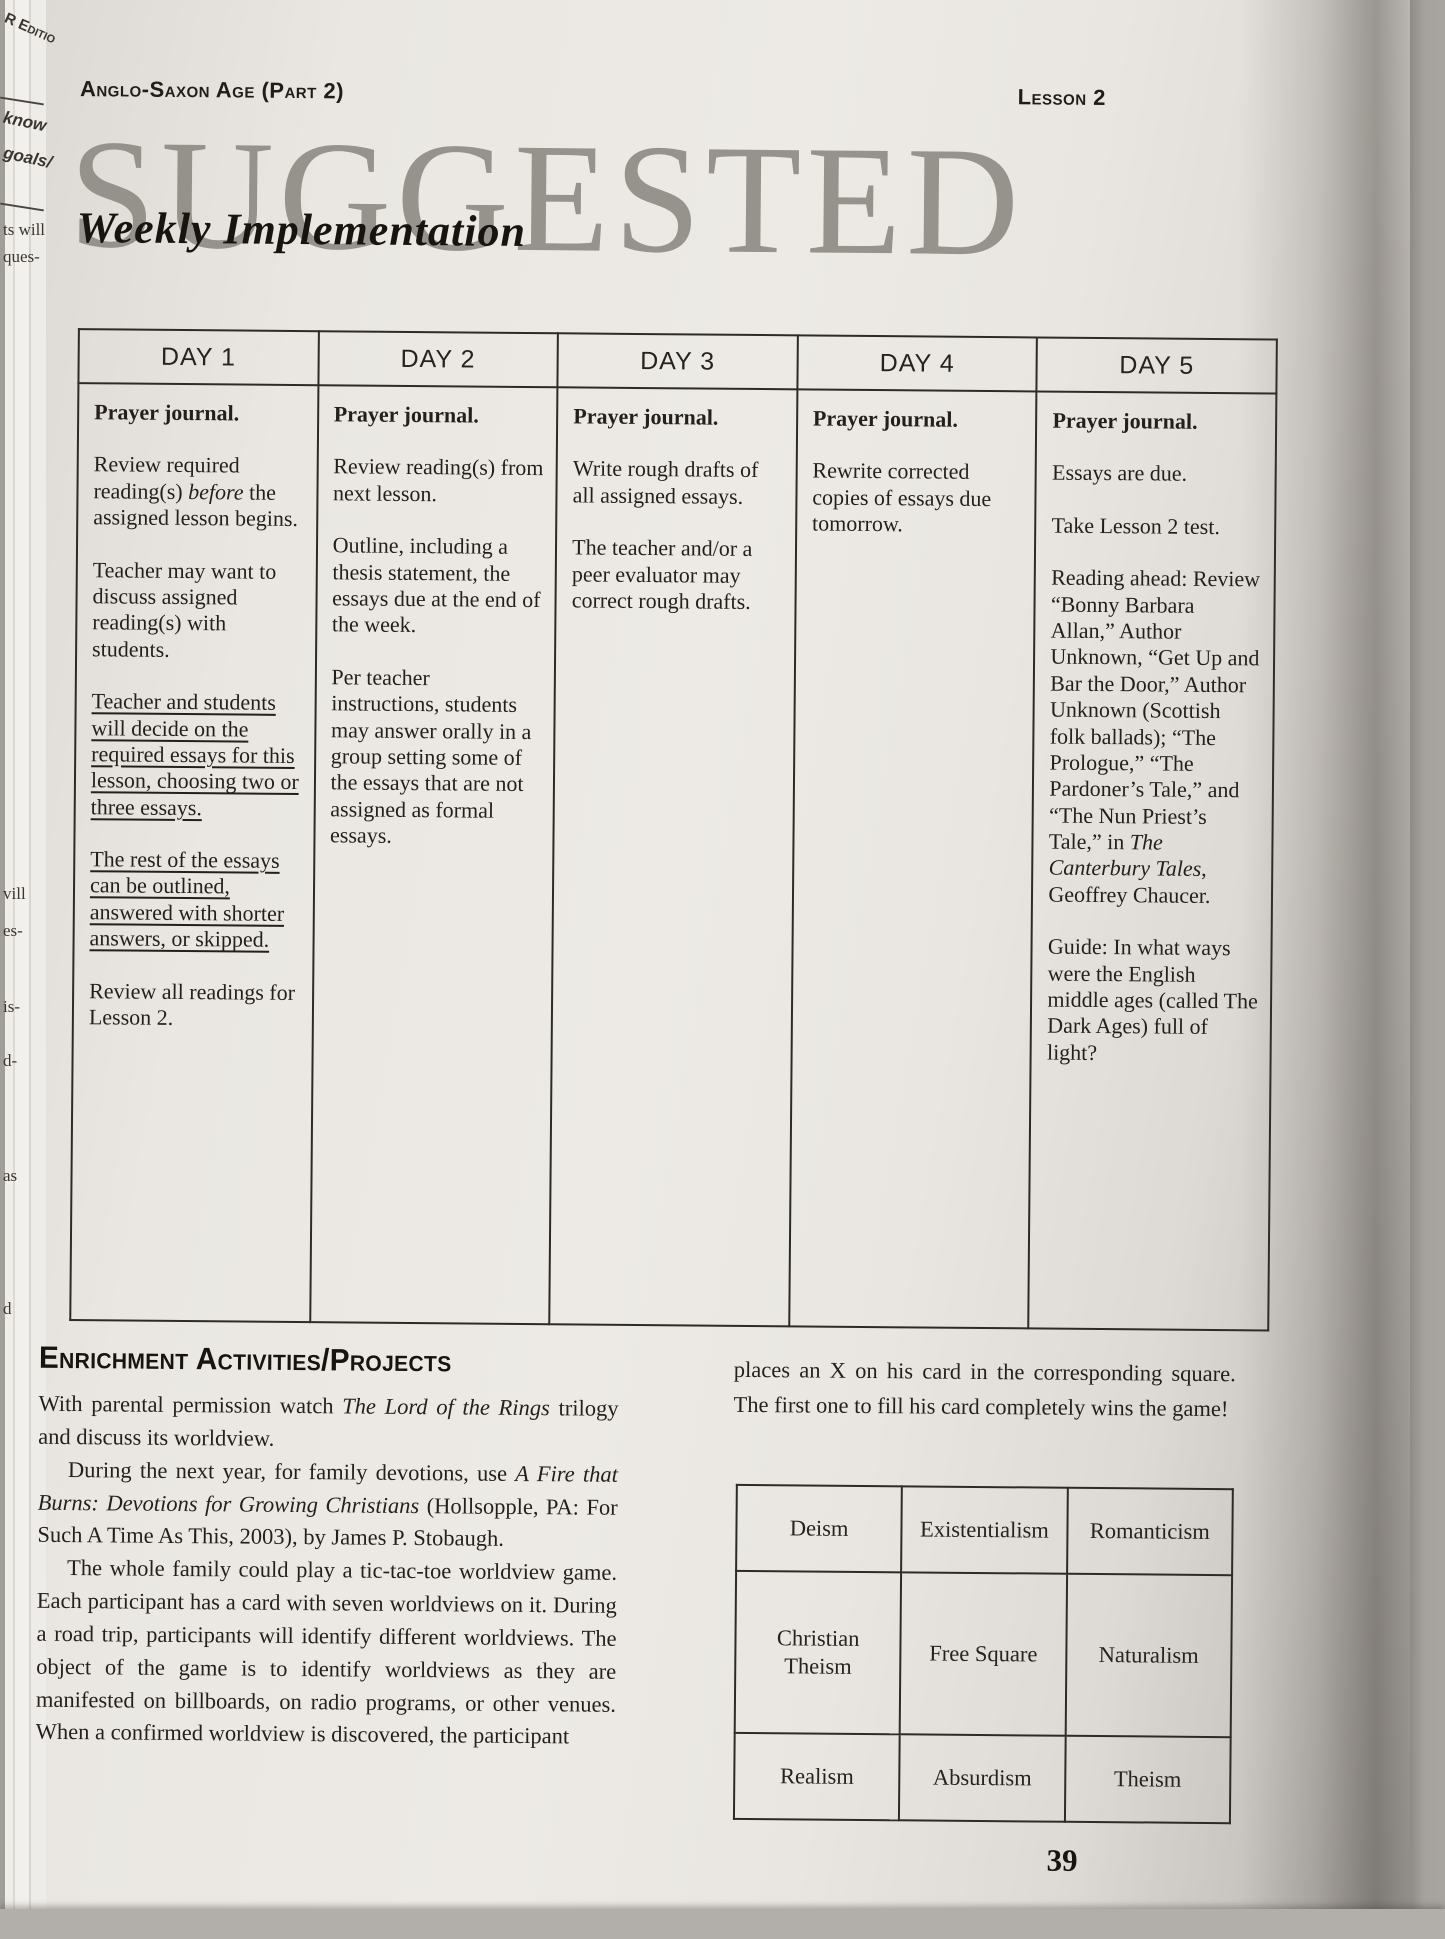 Image resolution: width=1445 pixels, height=1939 pixels. I want to click on desk-surface, so click(722, 1924).